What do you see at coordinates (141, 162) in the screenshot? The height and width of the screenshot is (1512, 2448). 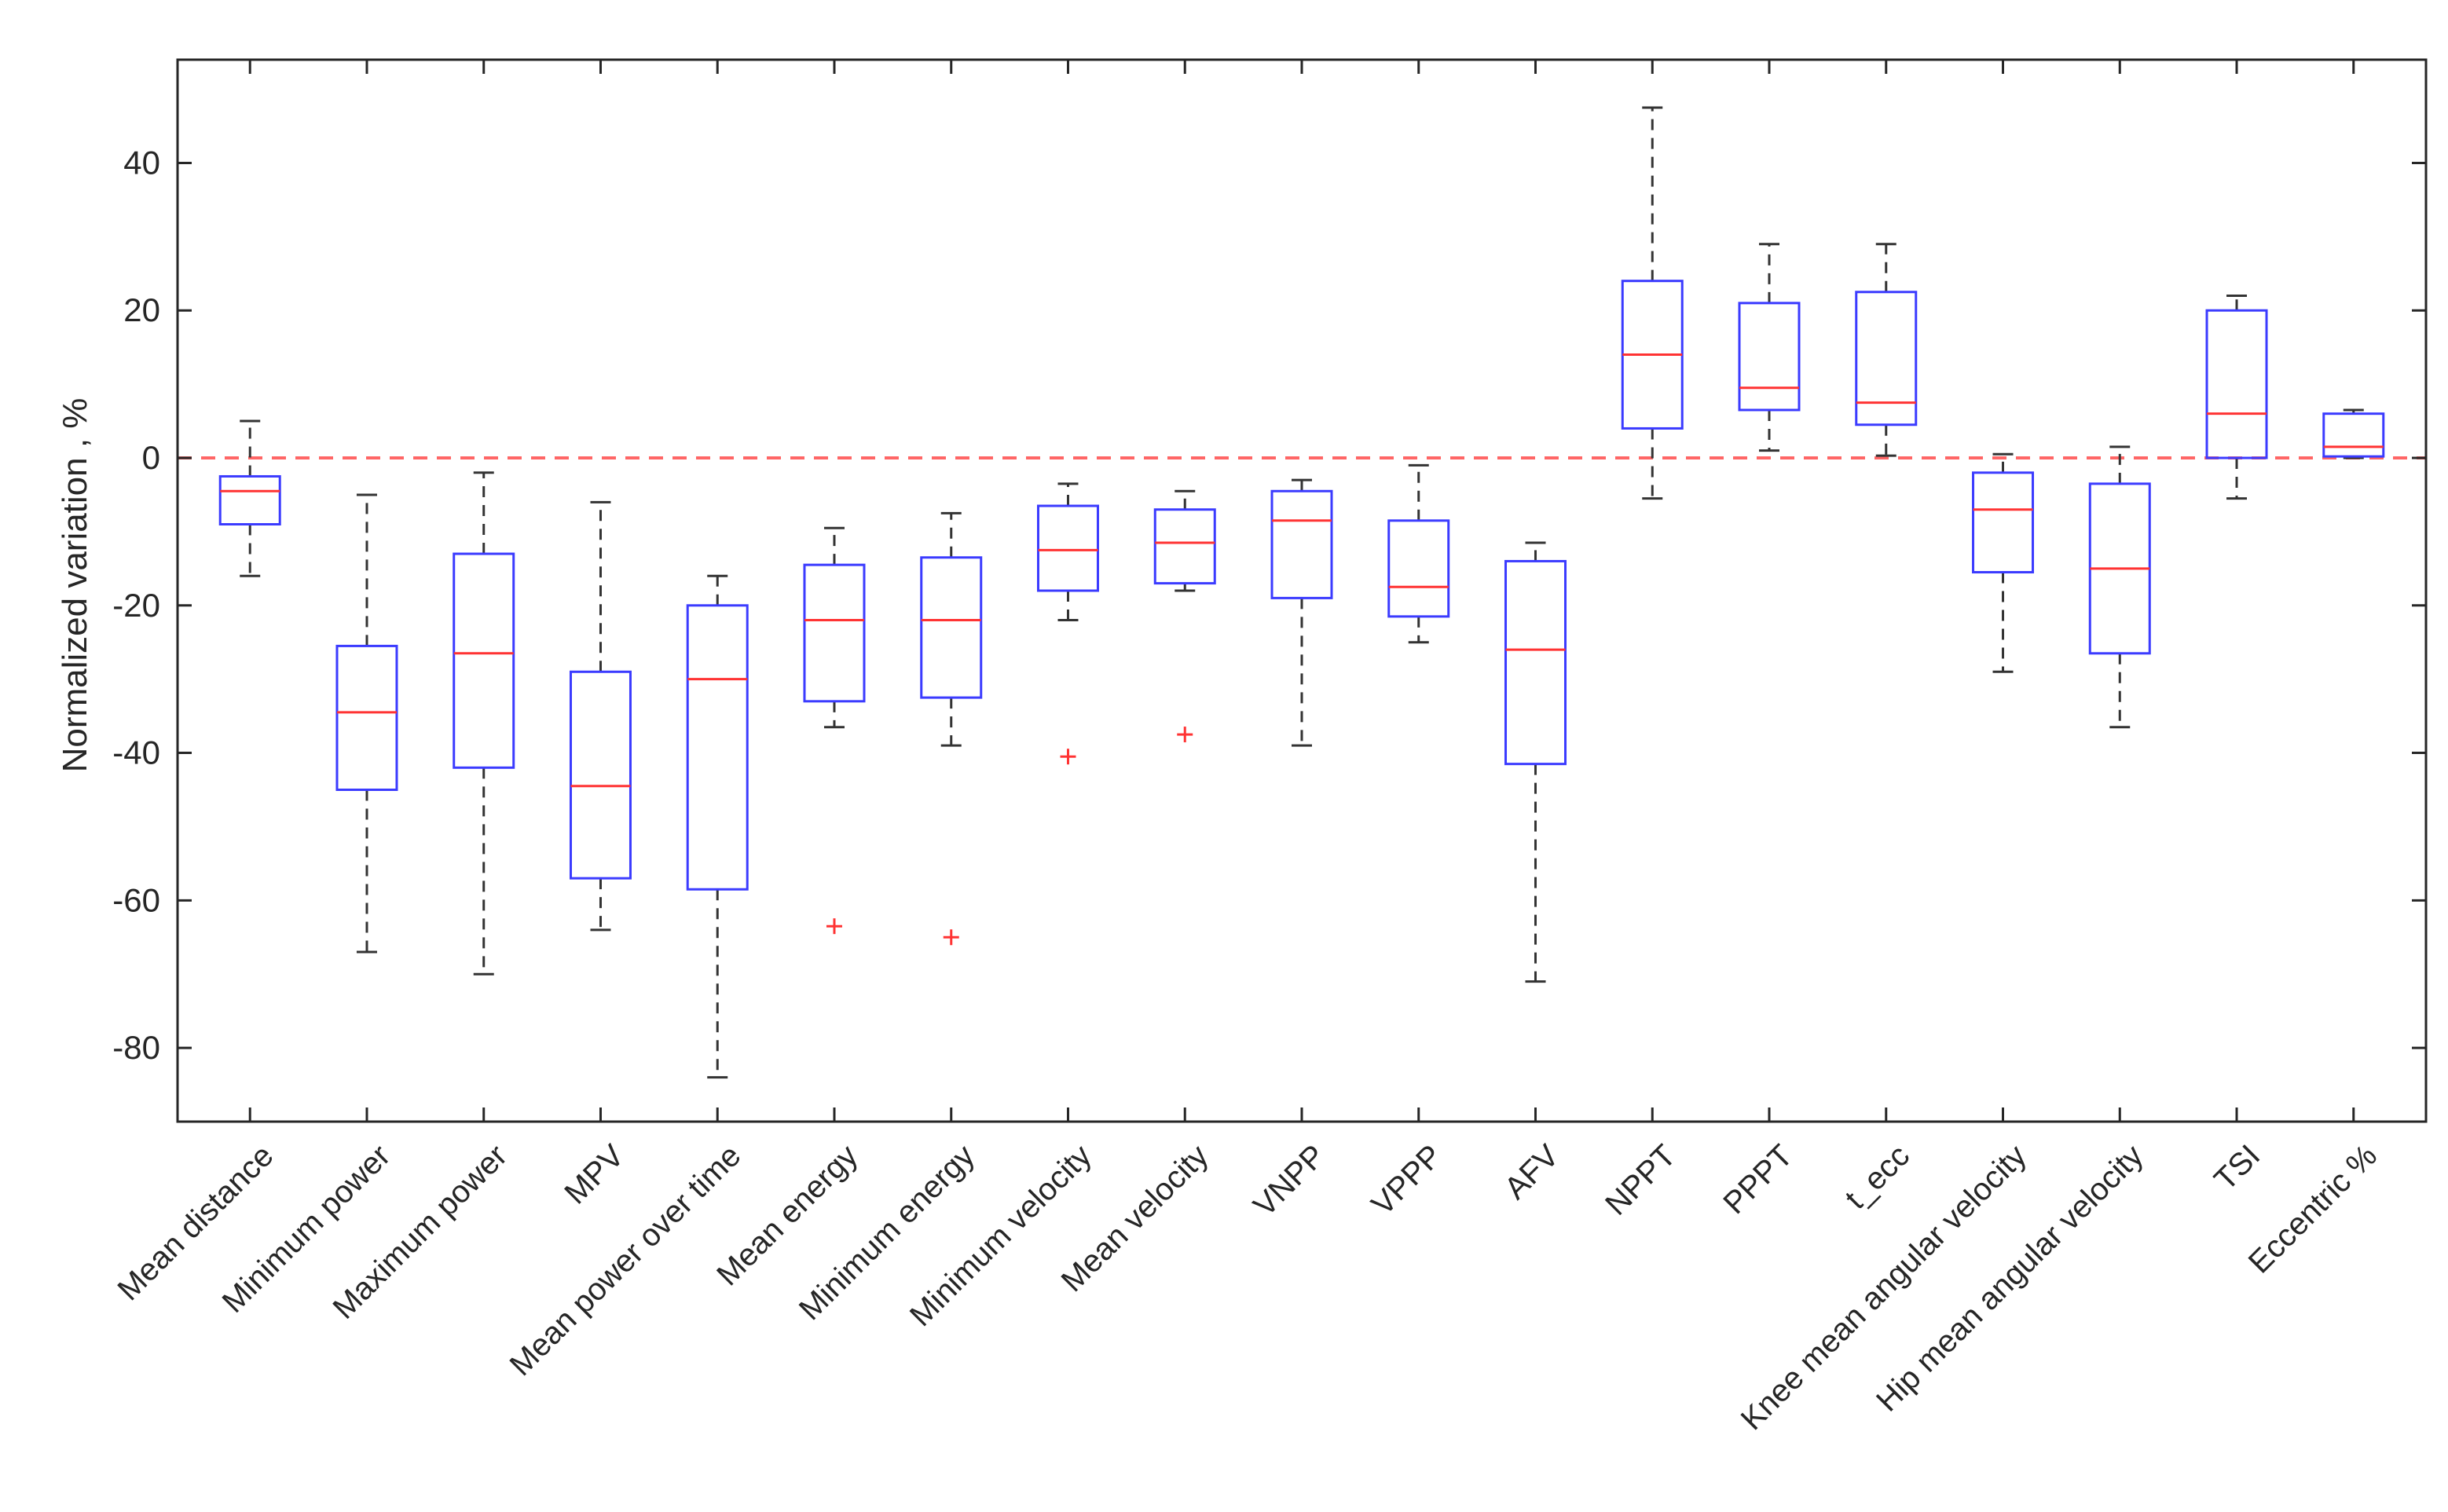 I see `y-tick-label: 40` at bounding box center [141, 162].